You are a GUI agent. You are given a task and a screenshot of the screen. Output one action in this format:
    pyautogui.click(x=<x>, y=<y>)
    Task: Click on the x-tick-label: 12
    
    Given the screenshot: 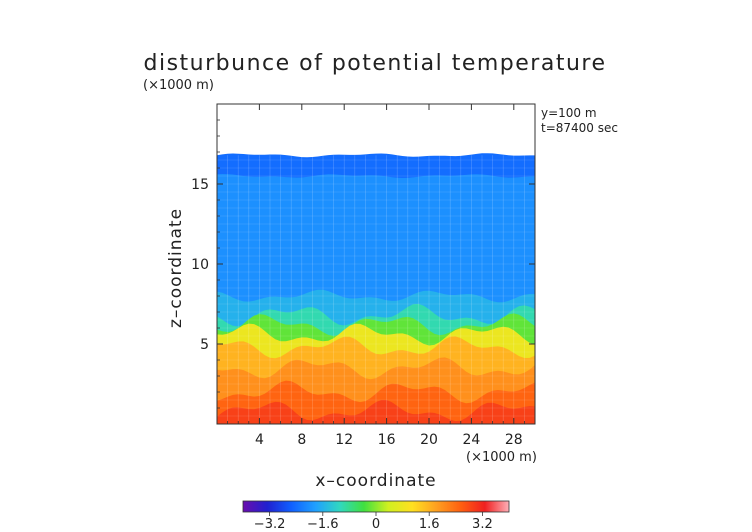 What is the action you would take?
    pyautogui.click(x=344, y=440)
    